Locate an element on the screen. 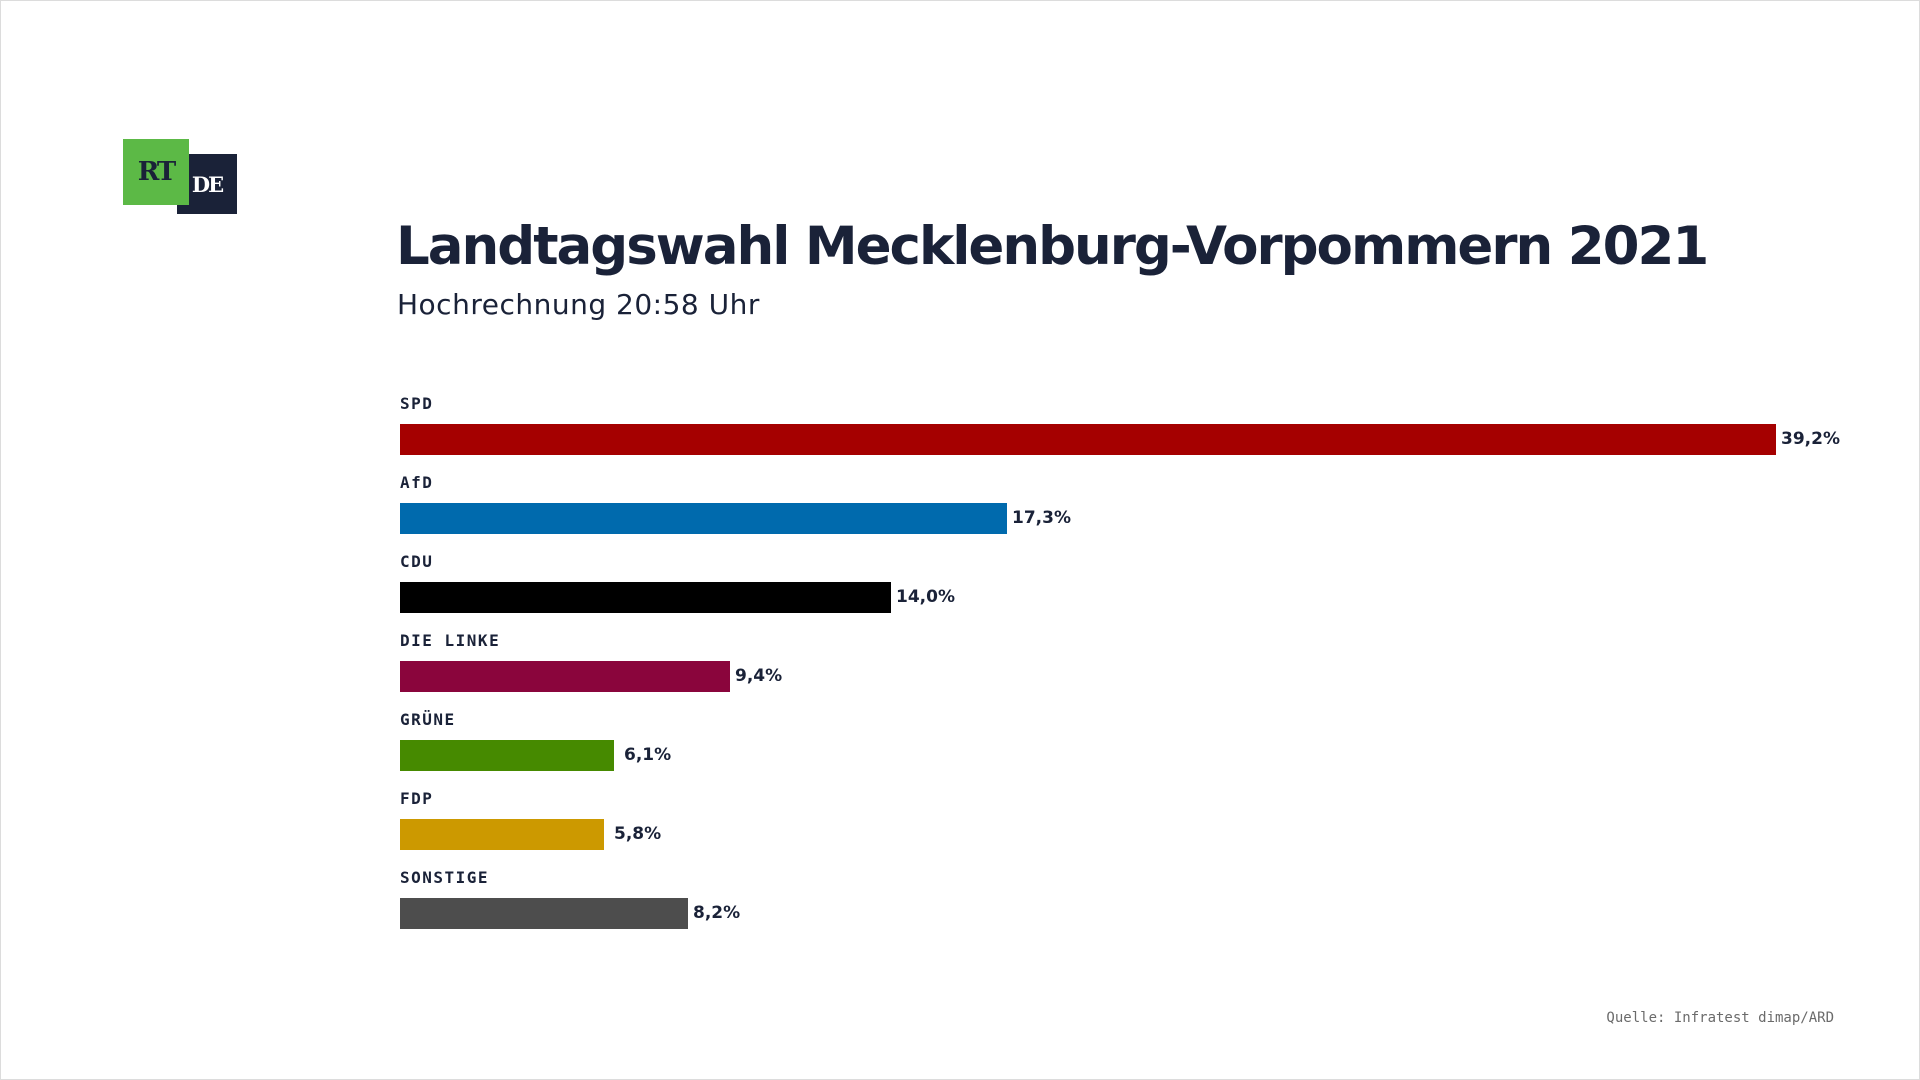 The width and height of the screenshot is (1920, 1080). bar-sonstige is located at coordinates (544, 913).